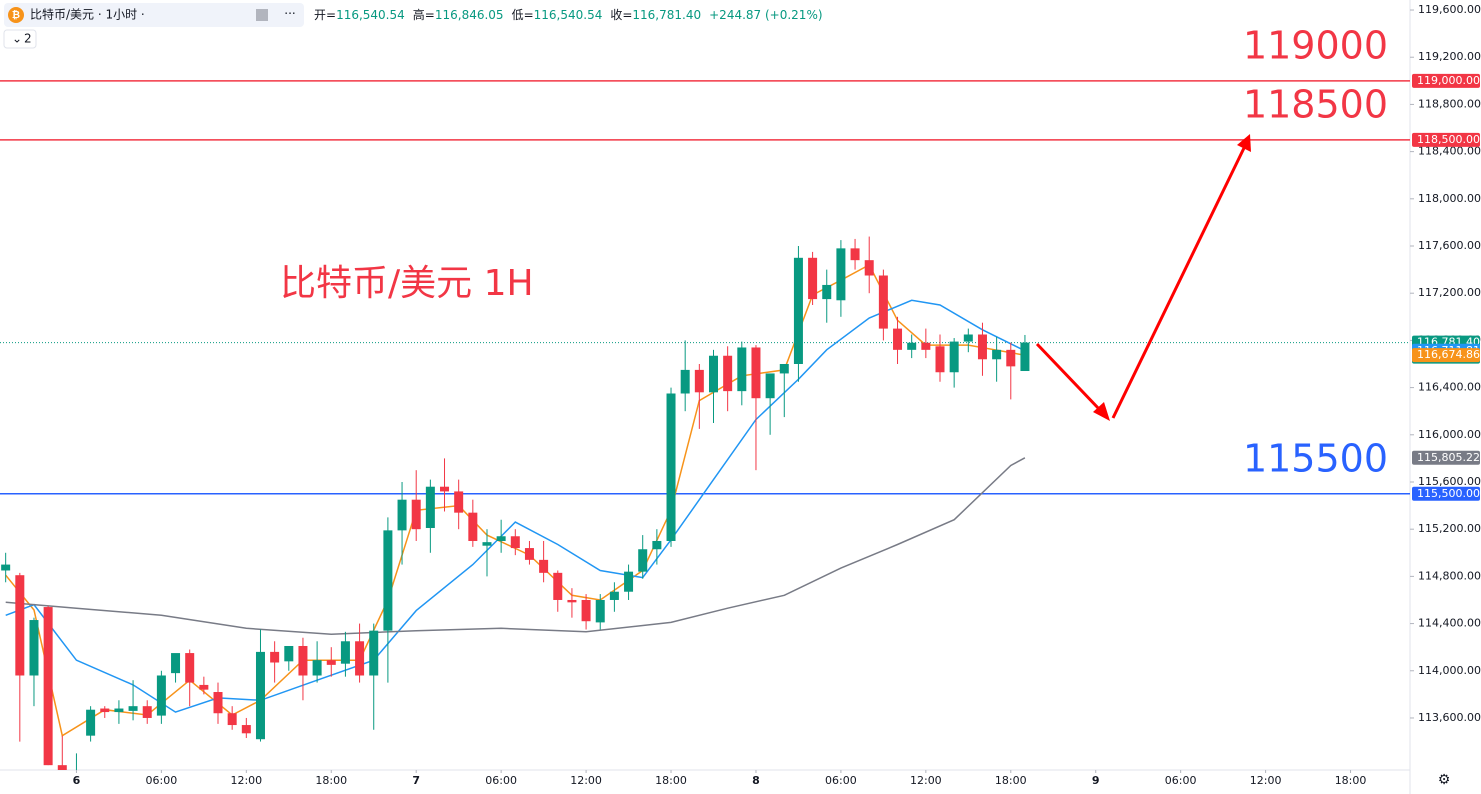  What do you see at coordinates (424, 14) in the screenshot?
I see `ohlc-label: 高=` at bounding box center [424, 14].